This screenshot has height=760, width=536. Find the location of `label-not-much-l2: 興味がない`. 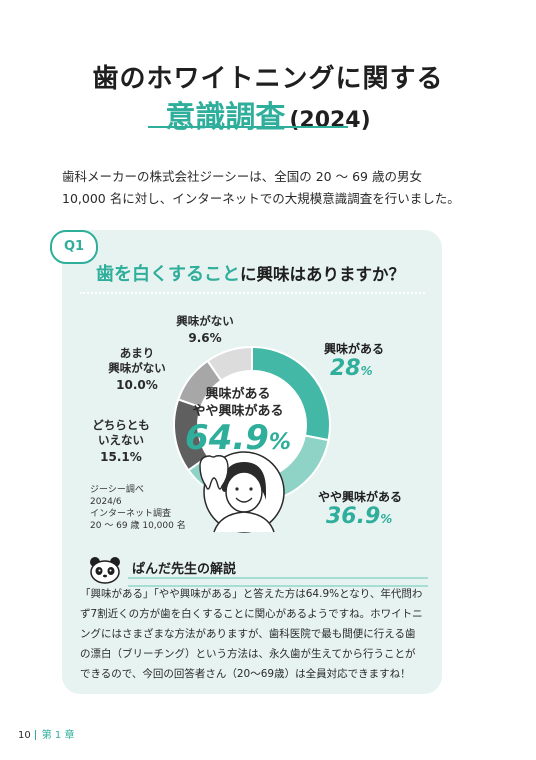

label-not-much-l2: 興味がない is located at coordinates (137, 368).